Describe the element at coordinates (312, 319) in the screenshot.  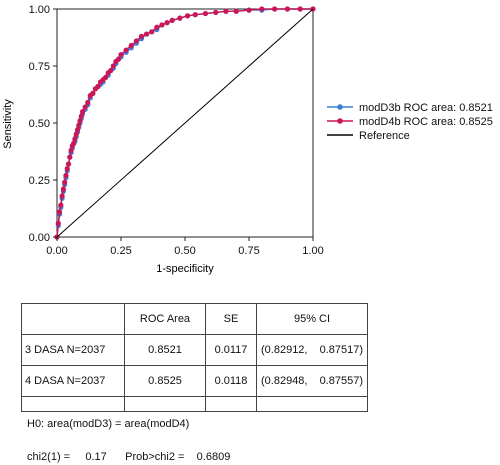
I see `table-header-cell: 95% CI` at that location.